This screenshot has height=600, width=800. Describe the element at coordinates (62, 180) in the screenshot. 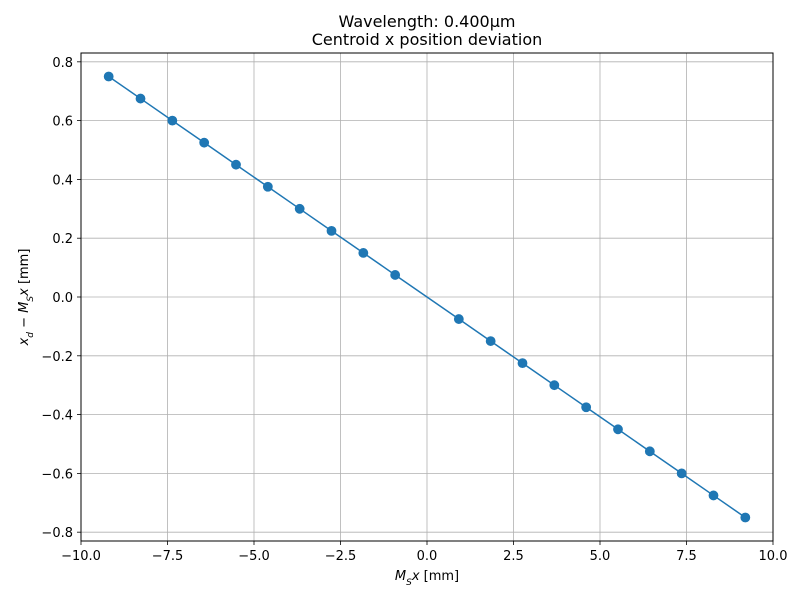

I see `y-tick-label: 0.4` at that location.